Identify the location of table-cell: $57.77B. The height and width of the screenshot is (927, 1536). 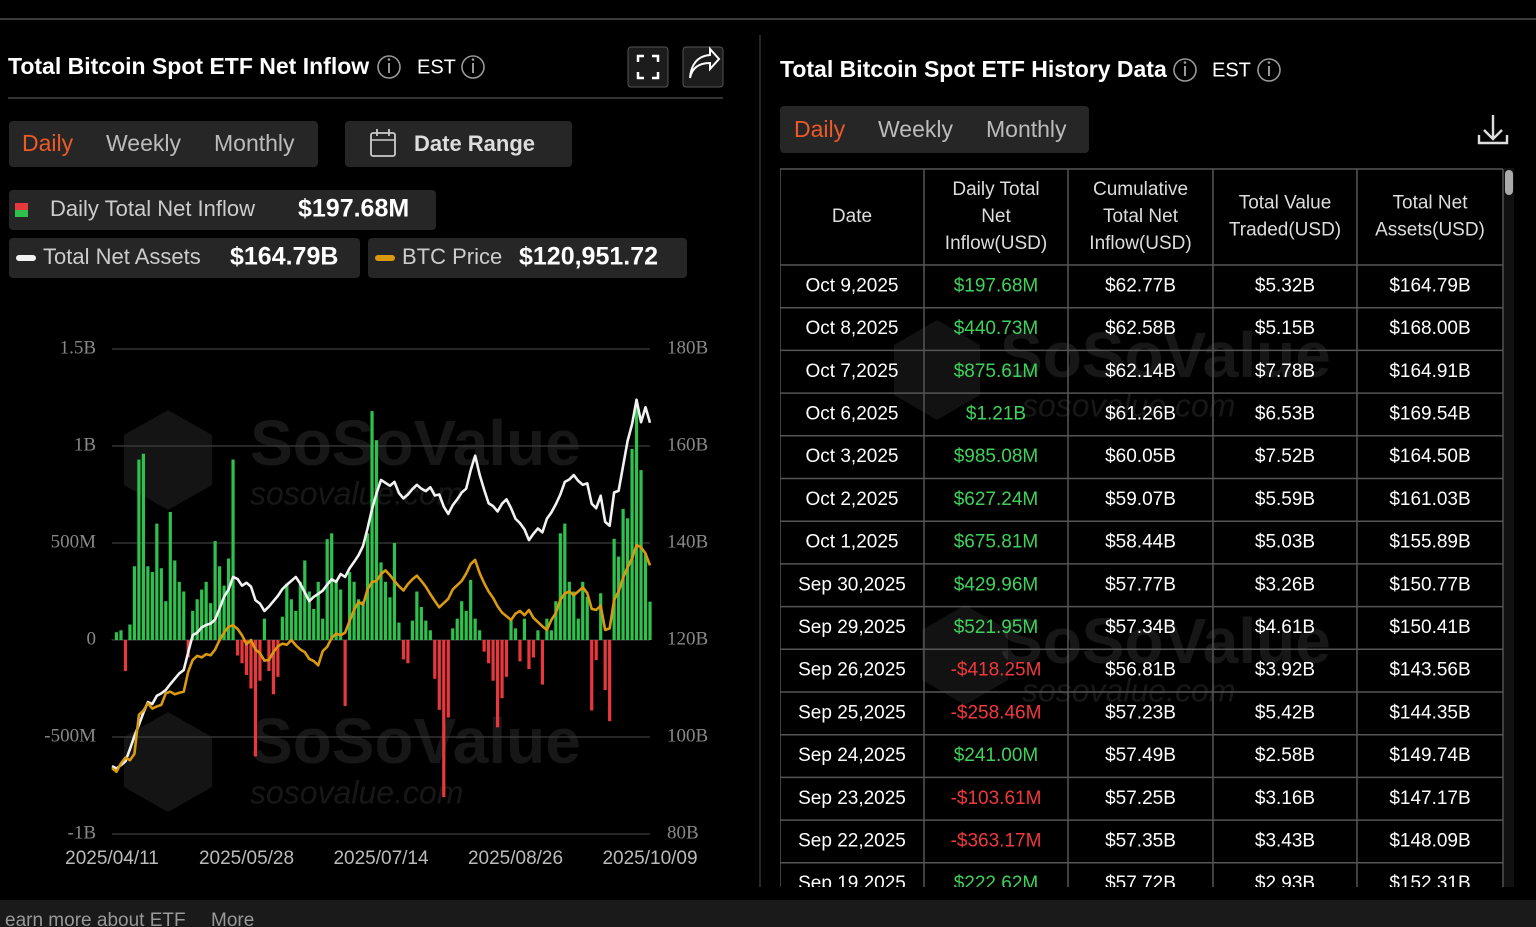
(1140, 584).